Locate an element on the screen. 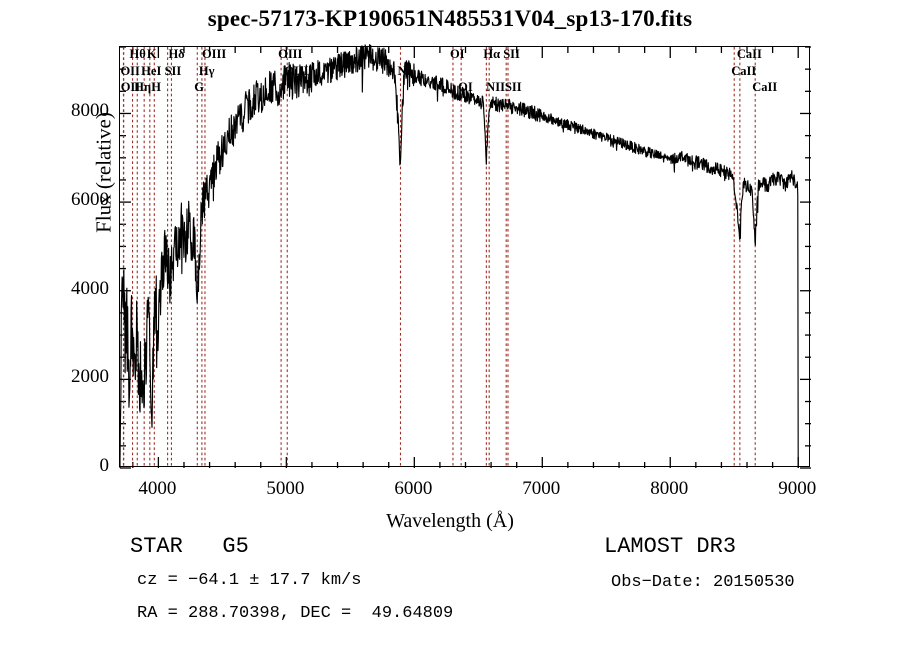  x-tick-label: 9000 is located at coordinates (797, 488).